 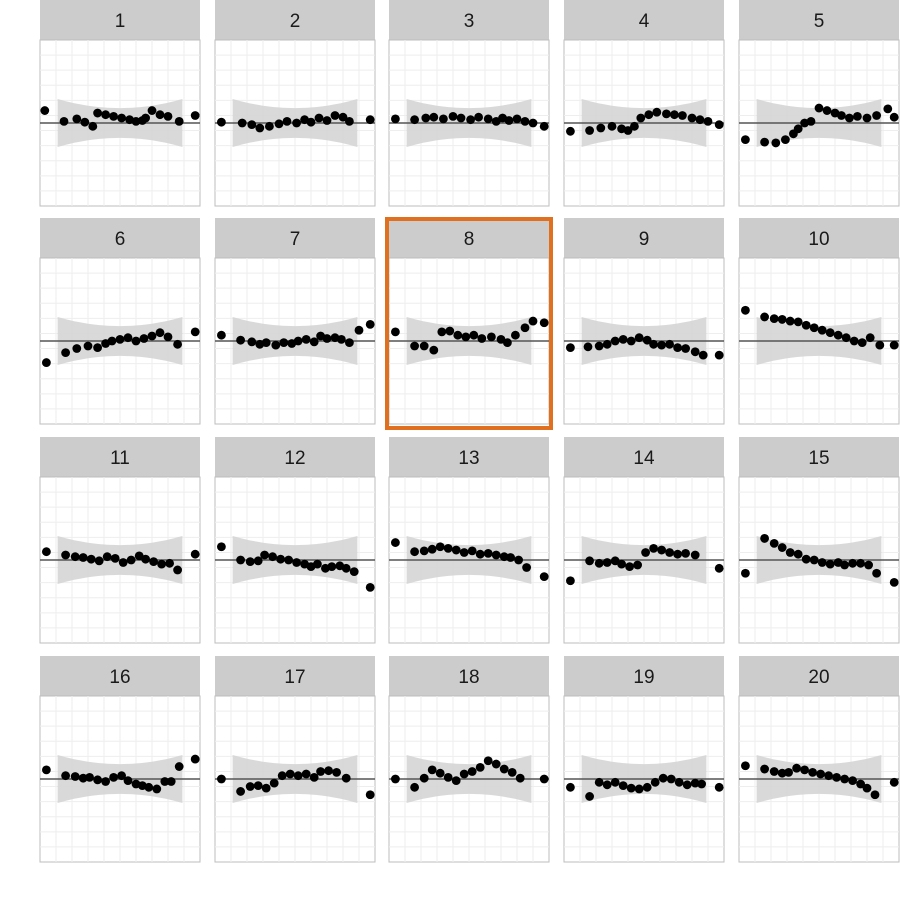 I want to click on panel-gridlines, so click(x=120, y=560).